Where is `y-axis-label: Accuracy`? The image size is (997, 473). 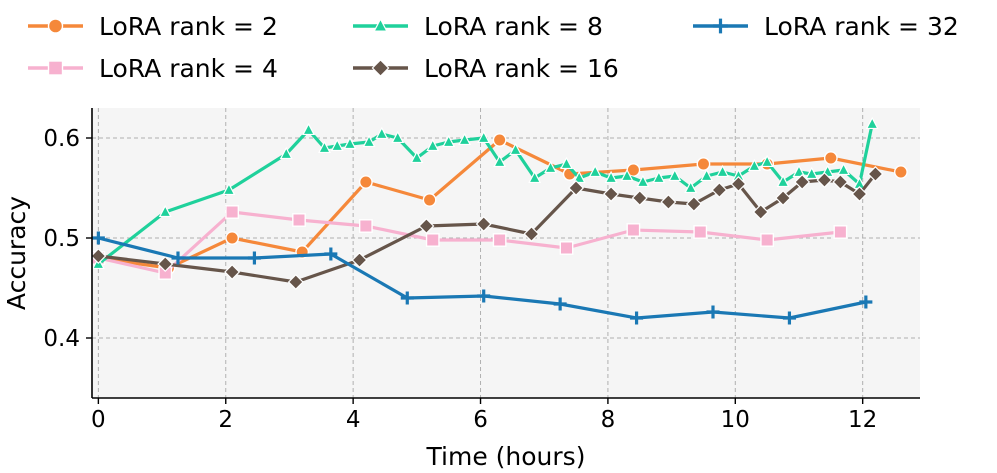 y-axis-label: Accuracy is located at coordinates (16, 253).